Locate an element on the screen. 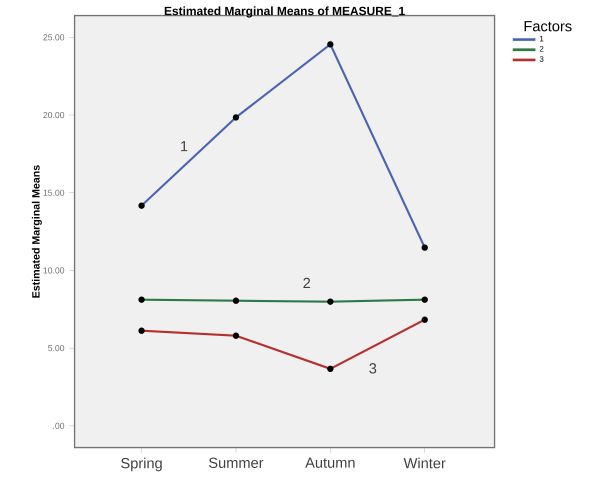 Image resolution: width=593 pixels, height=488 pixels. x-tick-label: Spring is located at coordinates (141, 465).